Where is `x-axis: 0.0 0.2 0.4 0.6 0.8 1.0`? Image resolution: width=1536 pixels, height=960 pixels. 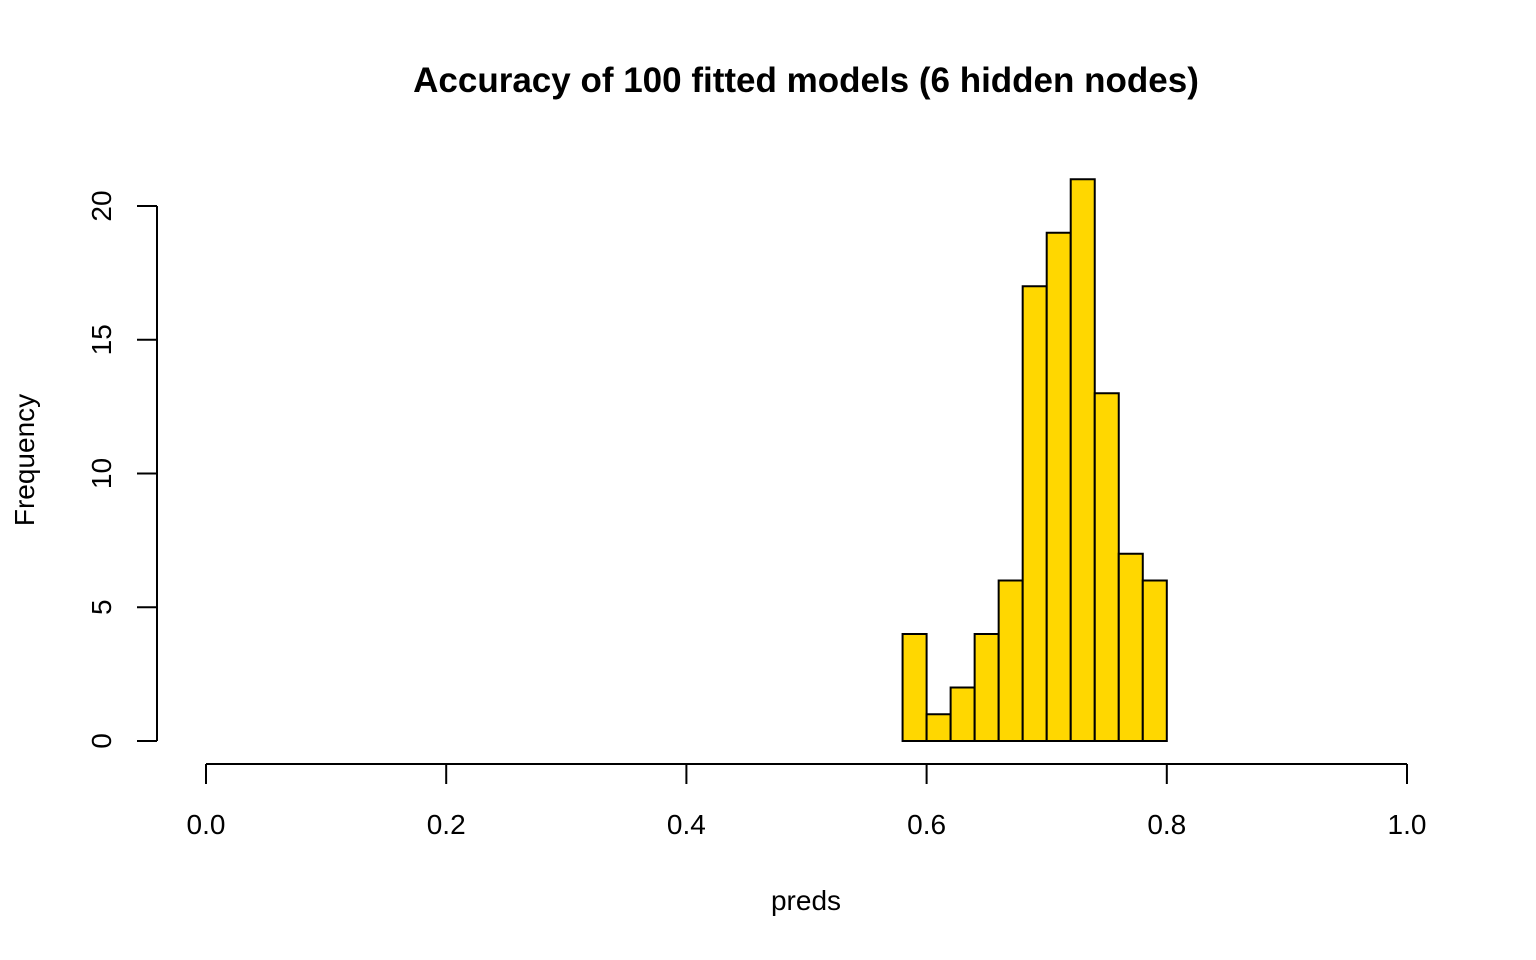 x-axis: 0.0 0.2 0.4 0.6 0.8 1.0 is located at coordinates (807, 801).